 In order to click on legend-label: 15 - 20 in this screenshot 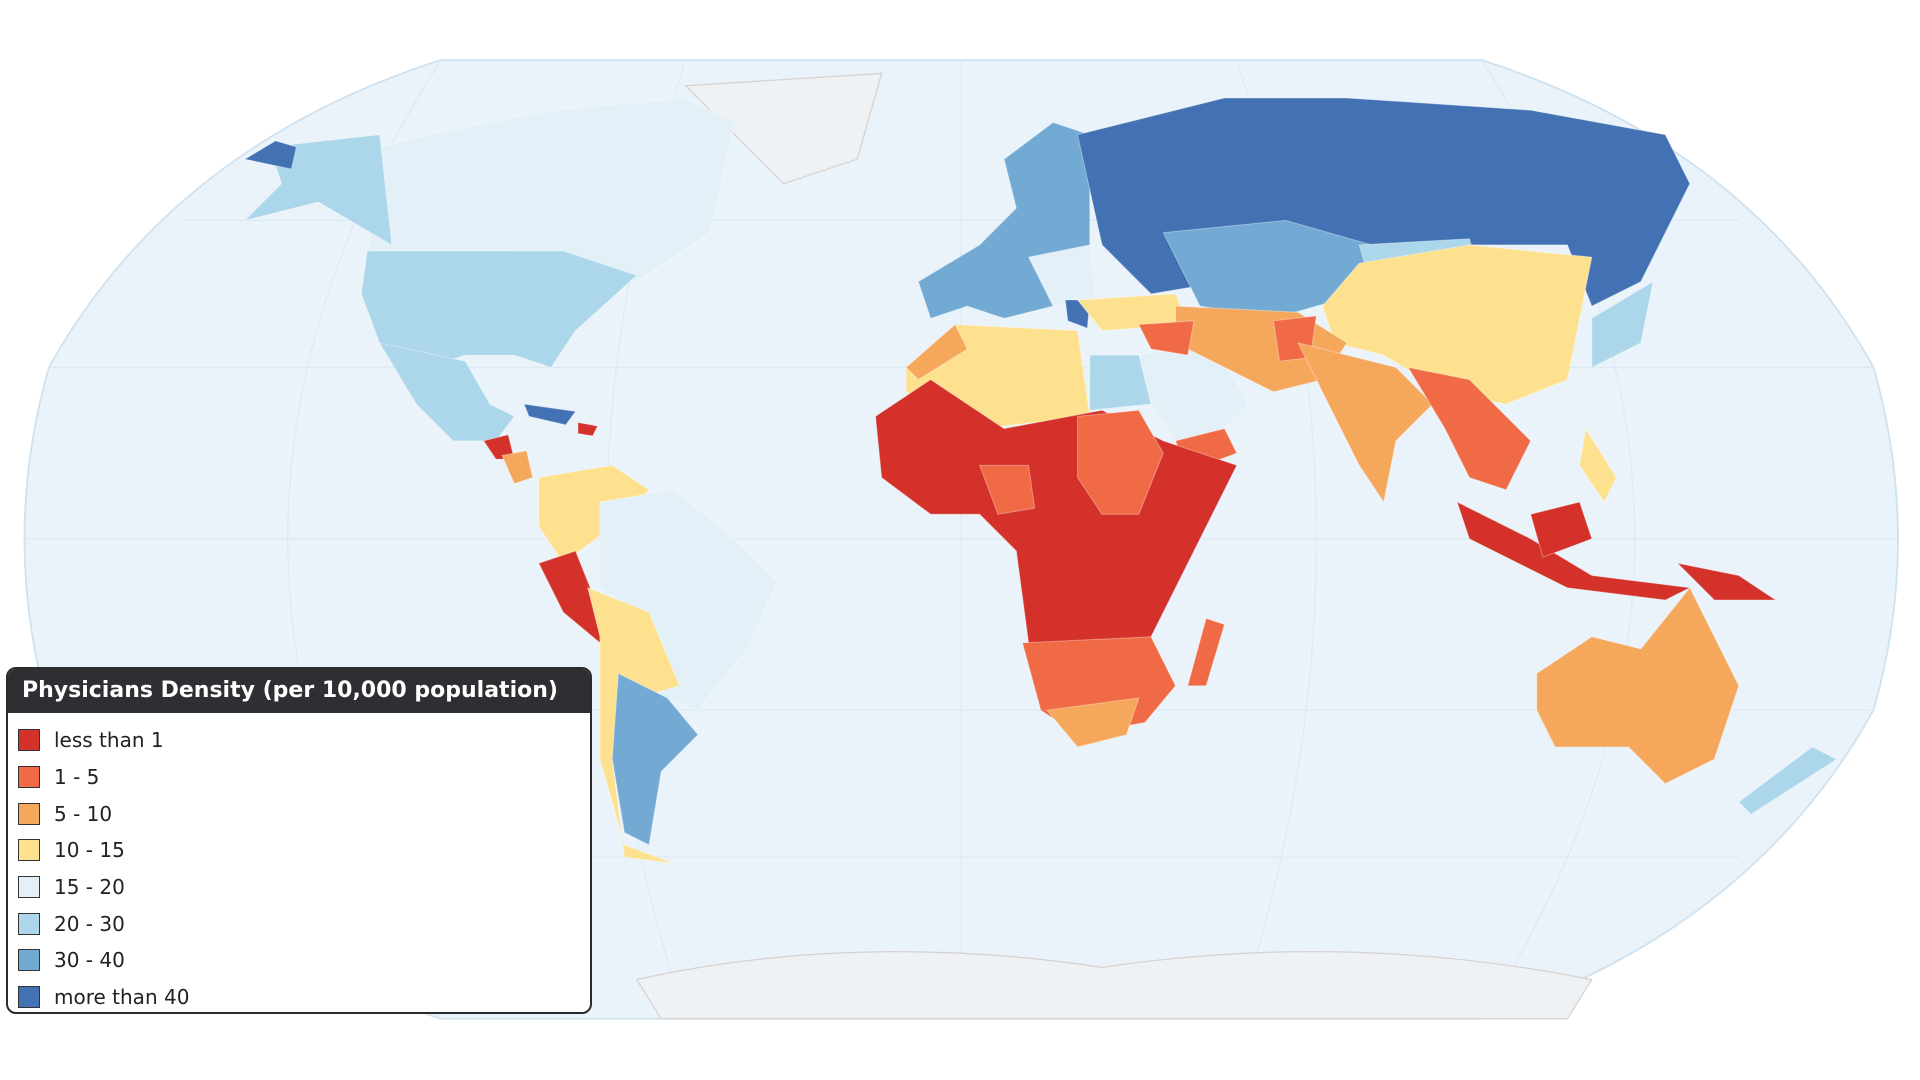, I will do `click(89, 887)`.